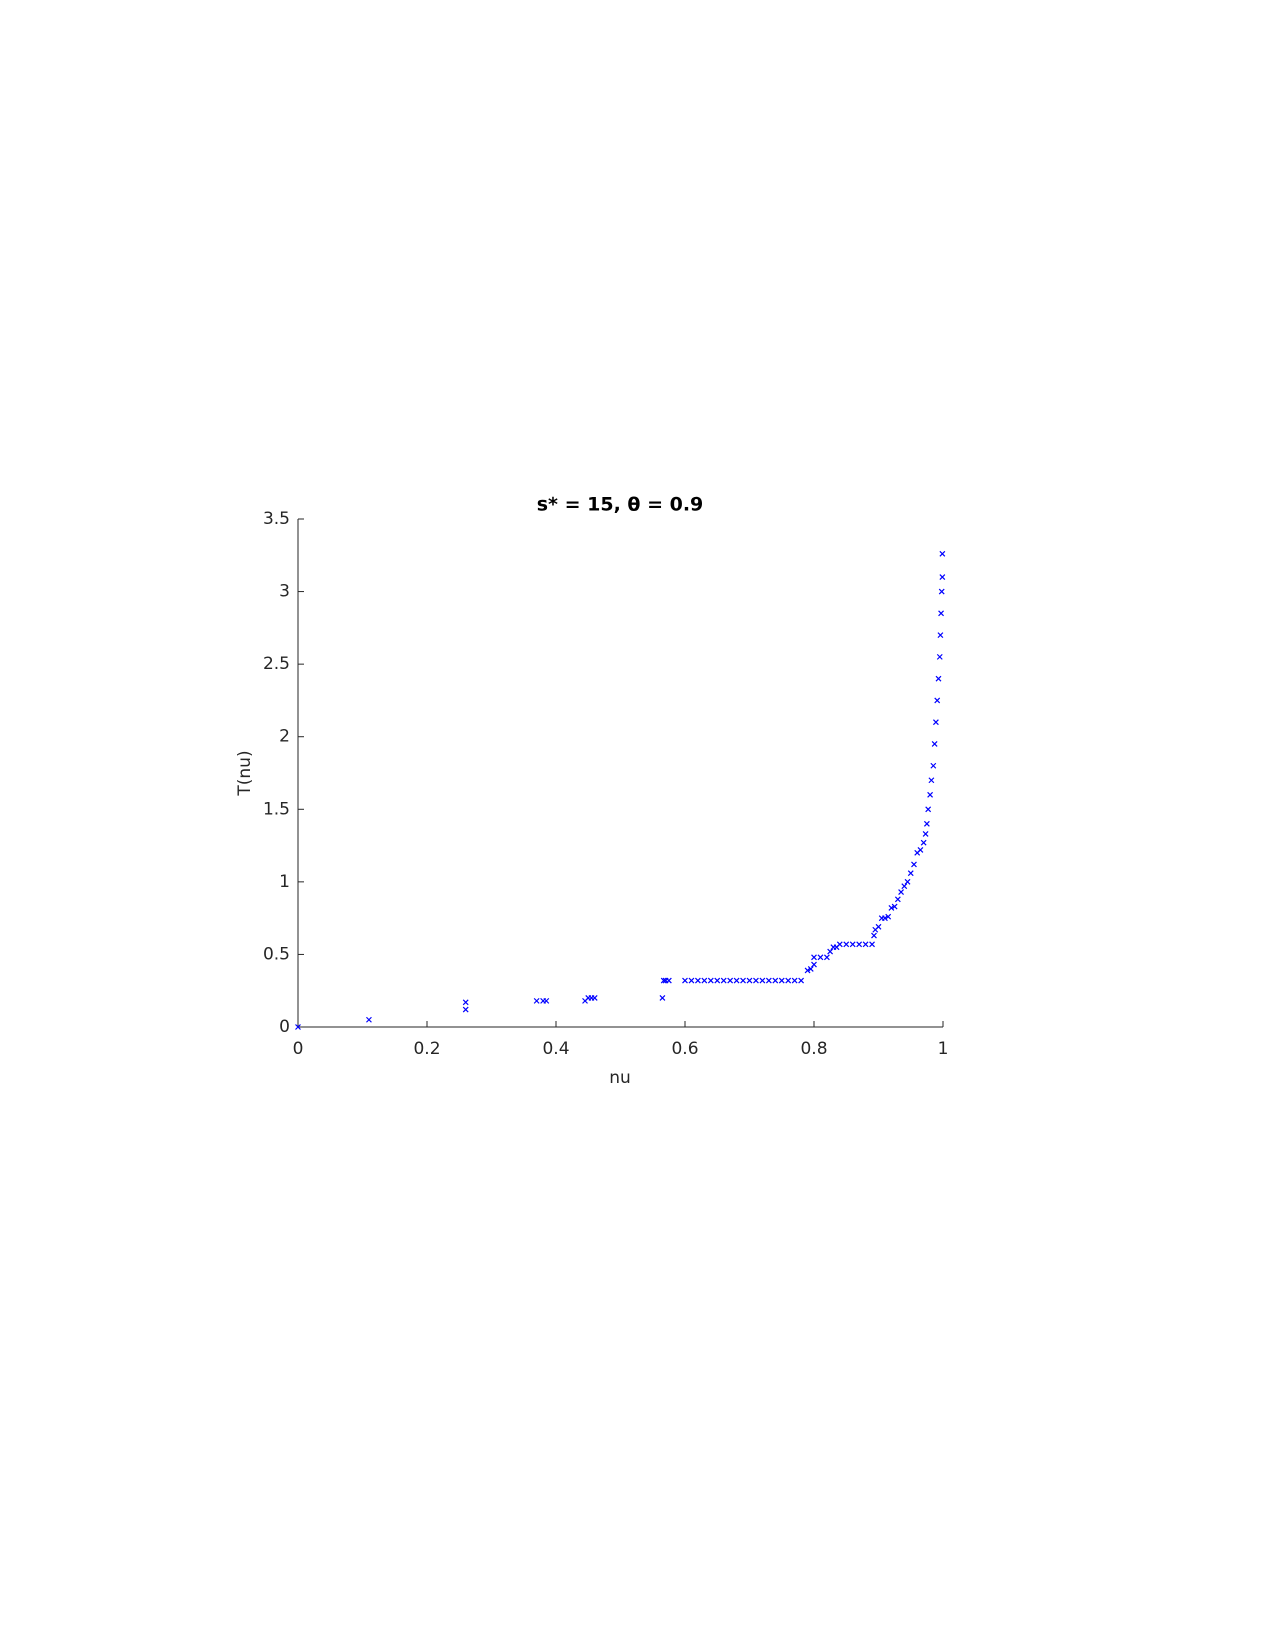  Describe the element at coordinates (245, 773) in the screenshot. I see `y-axis-label: T(nu)` at that location.